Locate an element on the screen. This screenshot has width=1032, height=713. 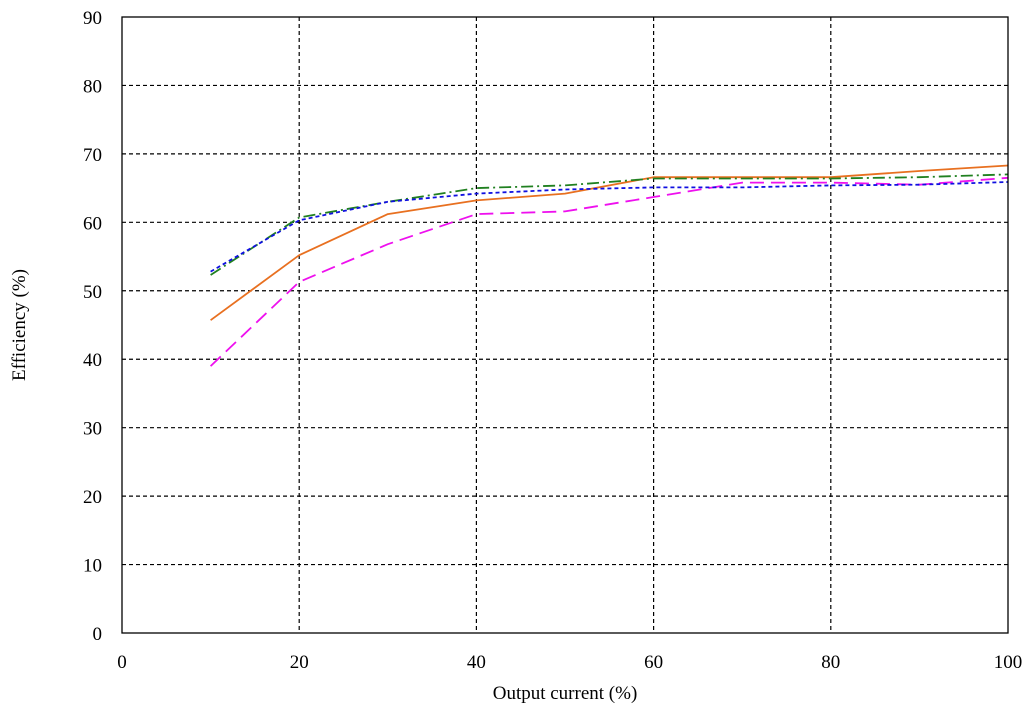
y-tick-label: 80 is located at coordinates (92, 86).